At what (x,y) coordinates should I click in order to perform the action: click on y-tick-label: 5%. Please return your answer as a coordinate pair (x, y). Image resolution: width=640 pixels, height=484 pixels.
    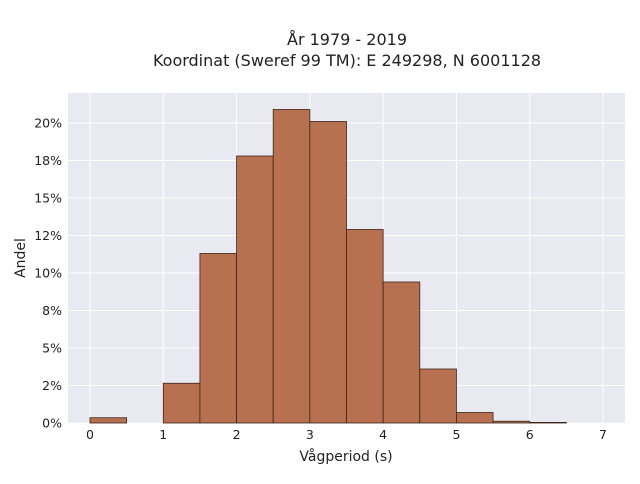
    Looking at the image, I should click on (52, 348).